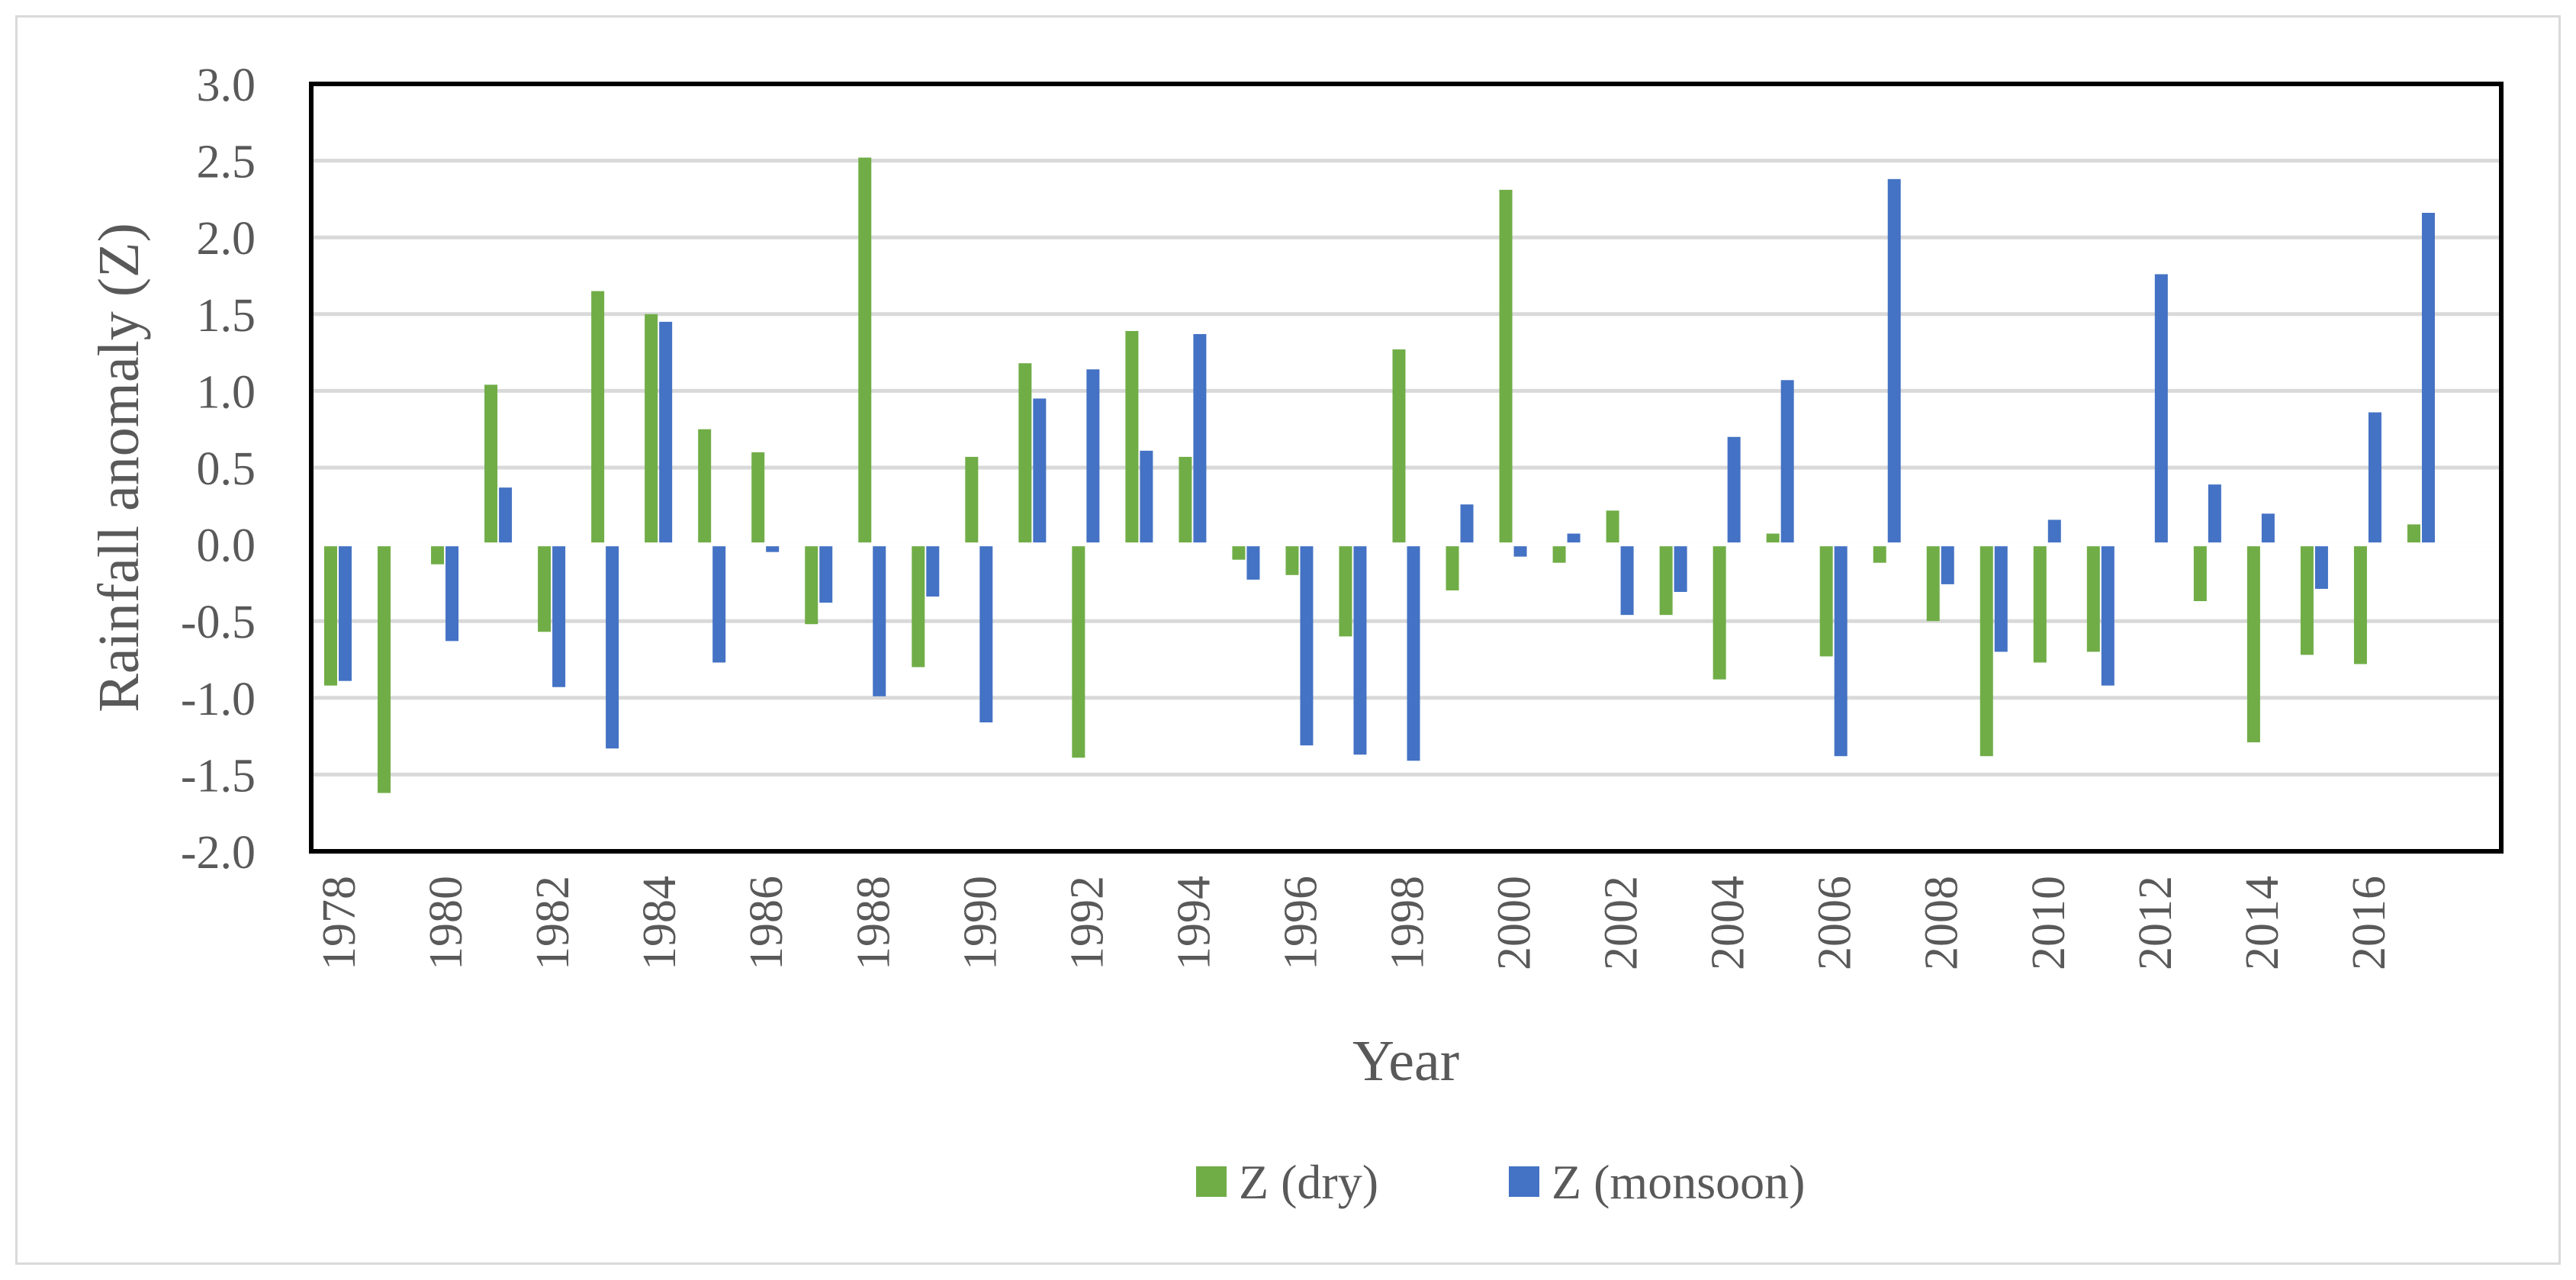 The width and height of the screenshot is (2576, 1280). I want to click on bar-monsoon-2003, so click(1680, 568).